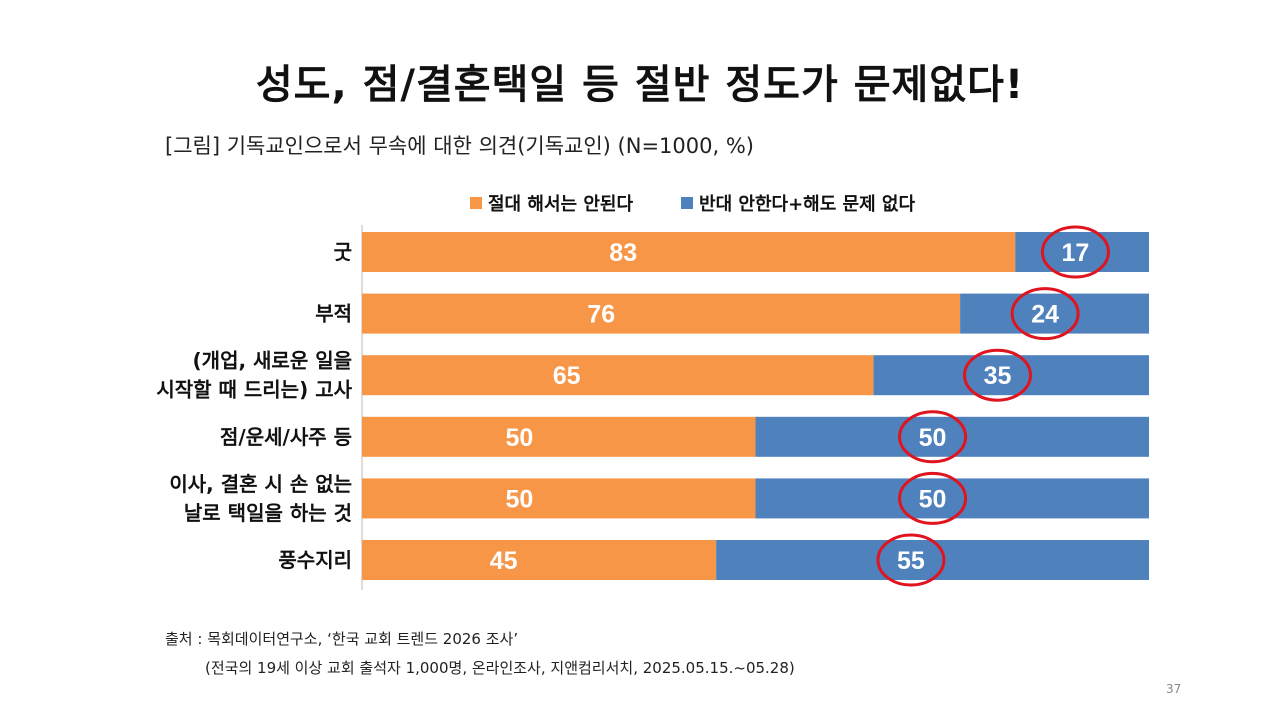 The height and width of the screenshot is (720, 1280). I want to click on category-label: 점/운세/사주 등, so click(286, 437).